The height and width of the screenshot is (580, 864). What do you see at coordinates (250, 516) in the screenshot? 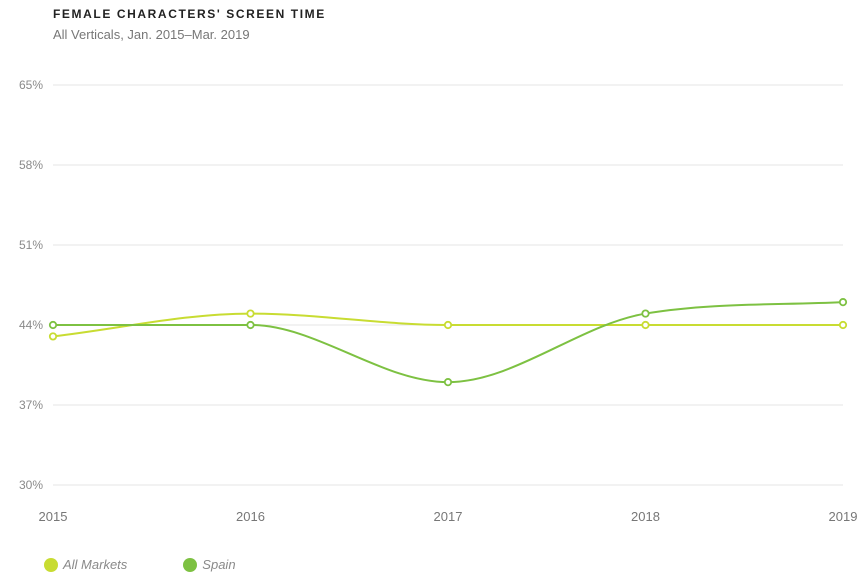
I see `x-tick-label: 2016` at bounding box center [250, 516].